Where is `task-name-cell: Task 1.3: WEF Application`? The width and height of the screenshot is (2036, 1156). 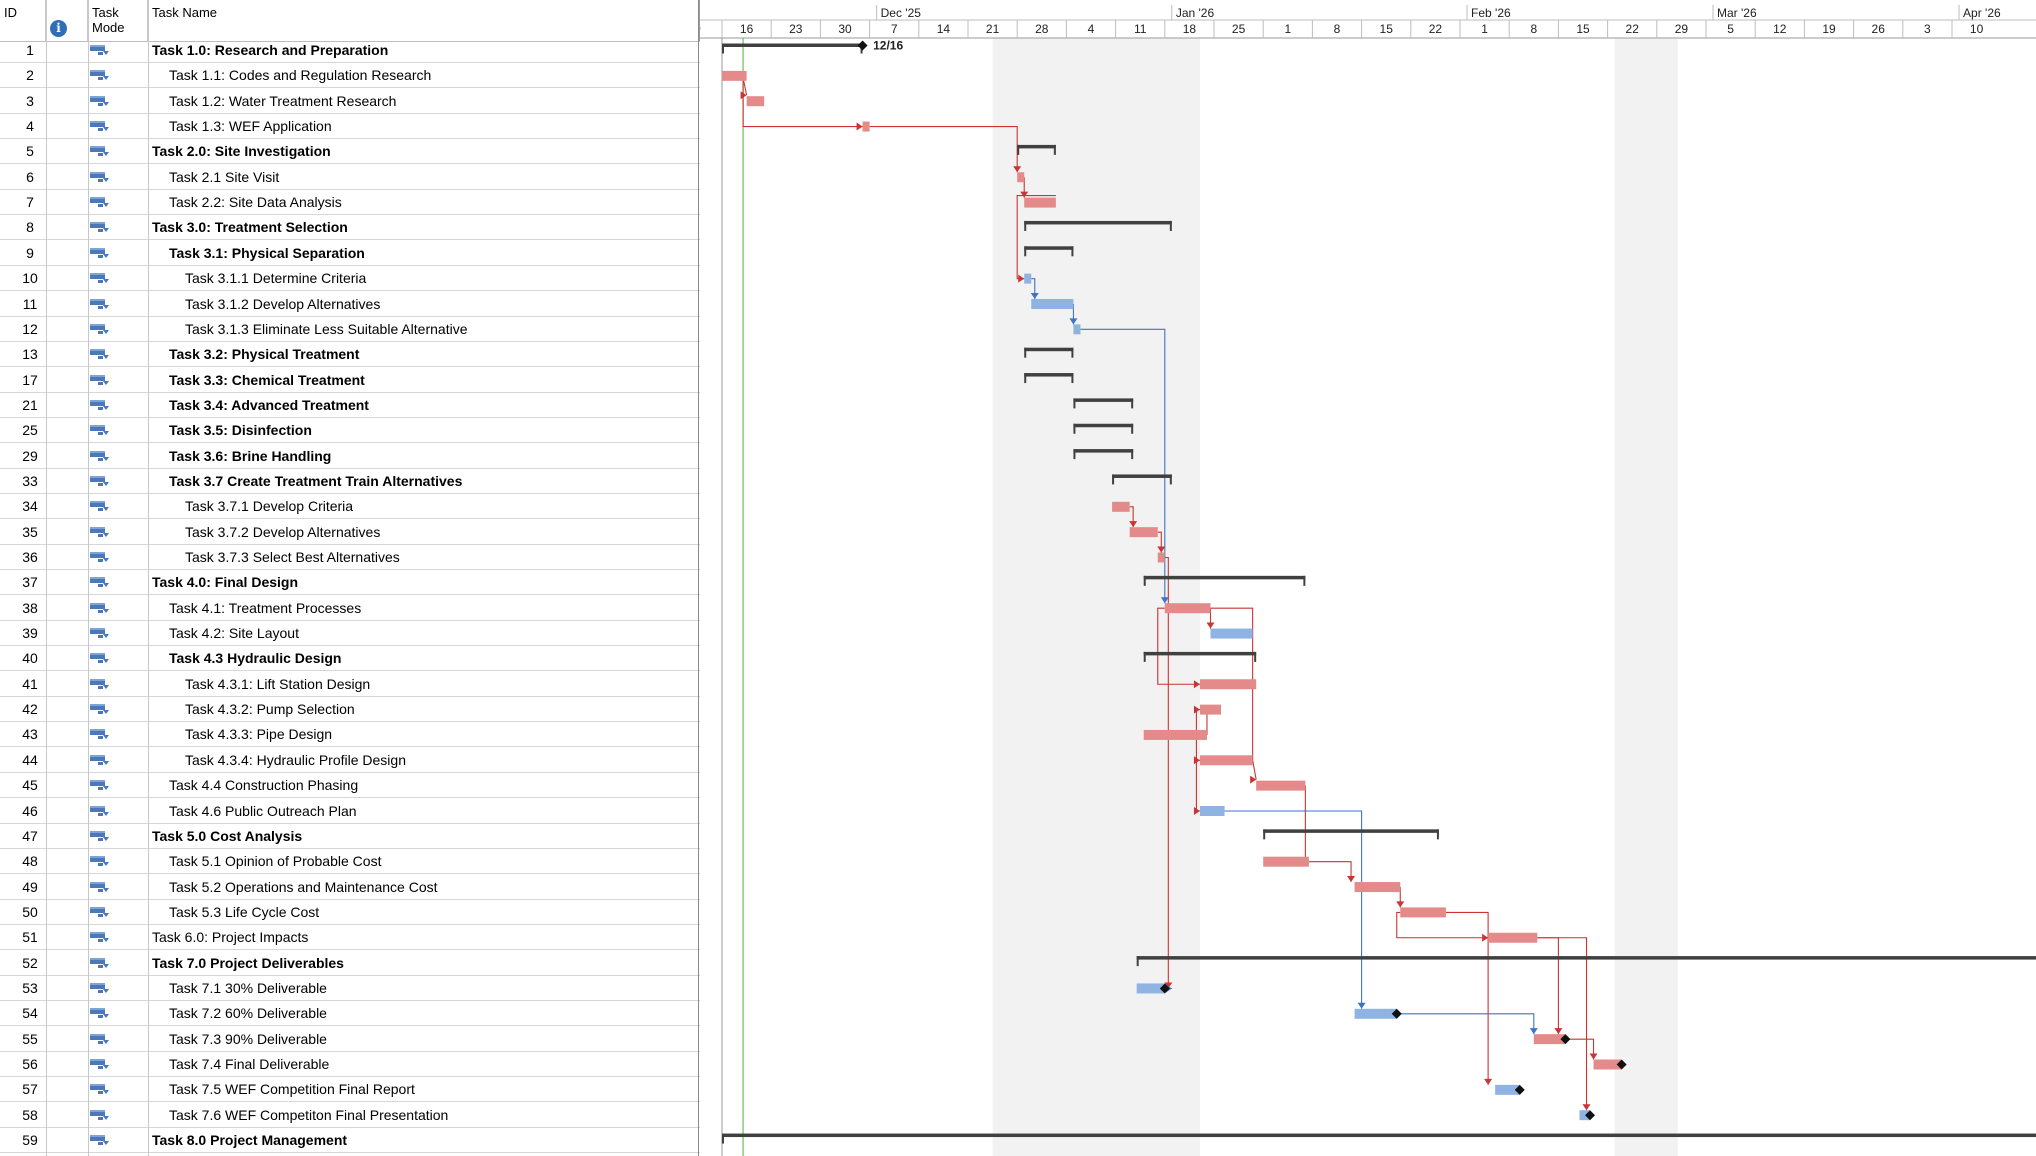
task-name-cell: Task 1.3: WEF Application is located at coordinates (250, 126).